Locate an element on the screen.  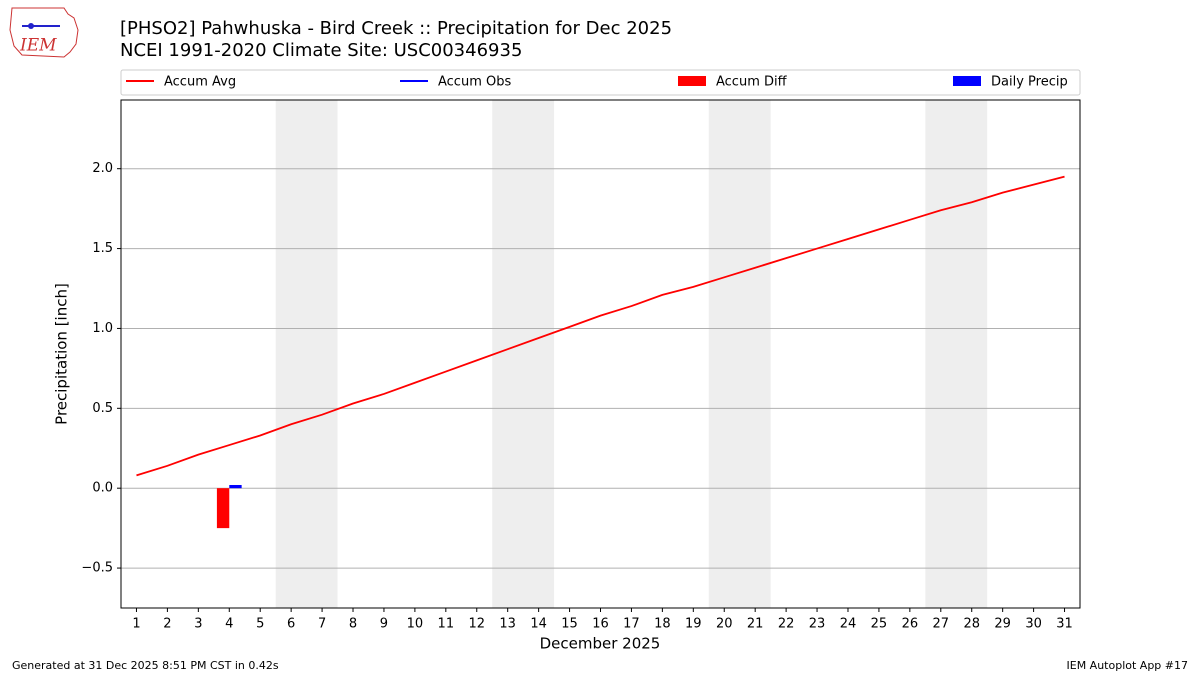
logo: IEM is located at coordinates (44, 32).